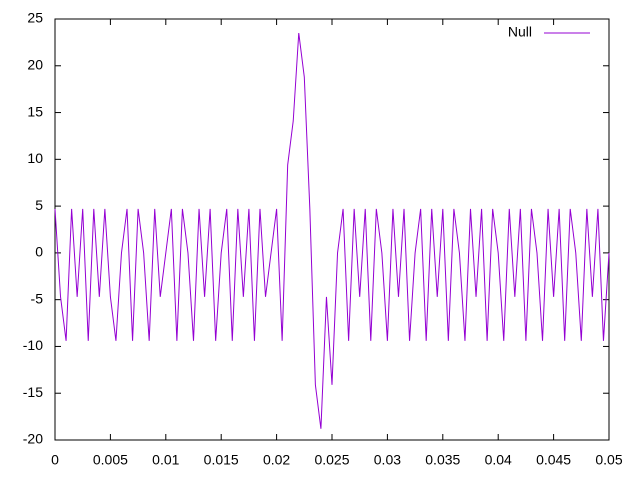 This screenshot has width=640, height=480. What do you see at coordinates (387, 460) in the screenshot?
I see `x-tick-label: 0.03` at bounding box center [387, 460].